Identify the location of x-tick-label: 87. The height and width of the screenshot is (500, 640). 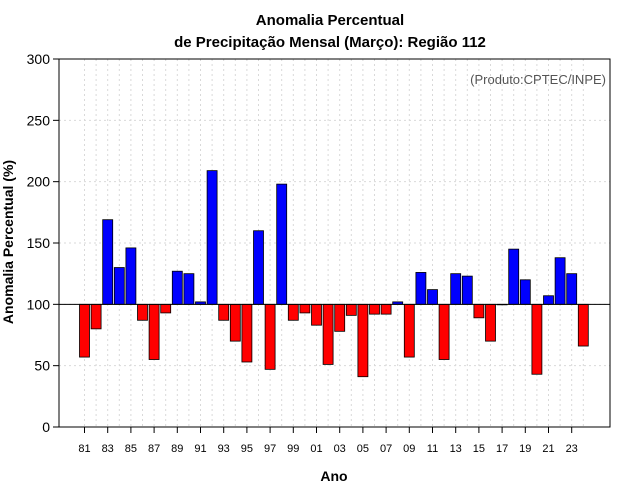
(154, 449).